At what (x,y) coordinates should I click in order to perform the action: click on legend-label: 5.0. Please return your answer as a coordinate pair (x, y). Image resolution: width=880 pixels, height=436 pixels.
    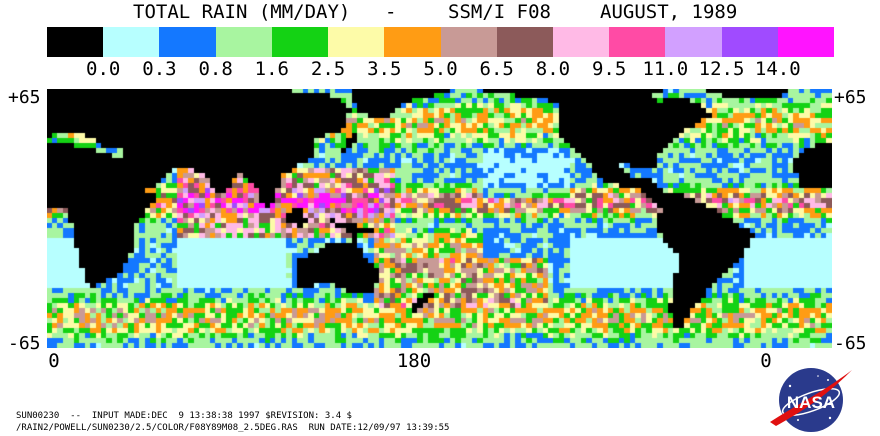
    Looking at the image, I should click on (440, 69).